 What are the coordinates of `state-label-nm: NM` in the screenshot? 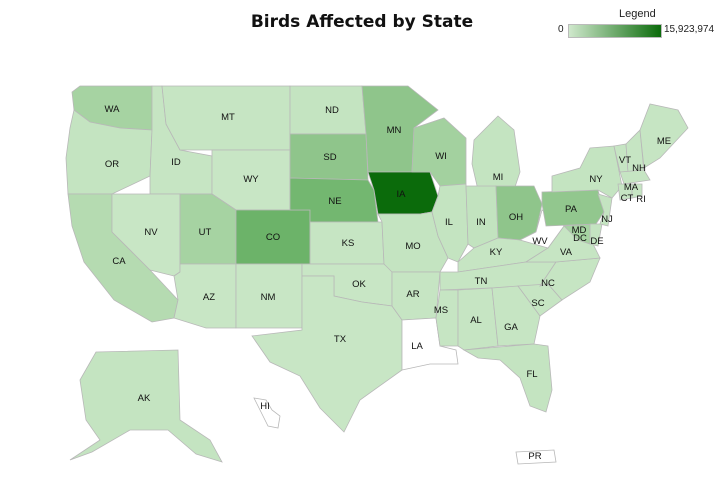 It's located at (268, 297).